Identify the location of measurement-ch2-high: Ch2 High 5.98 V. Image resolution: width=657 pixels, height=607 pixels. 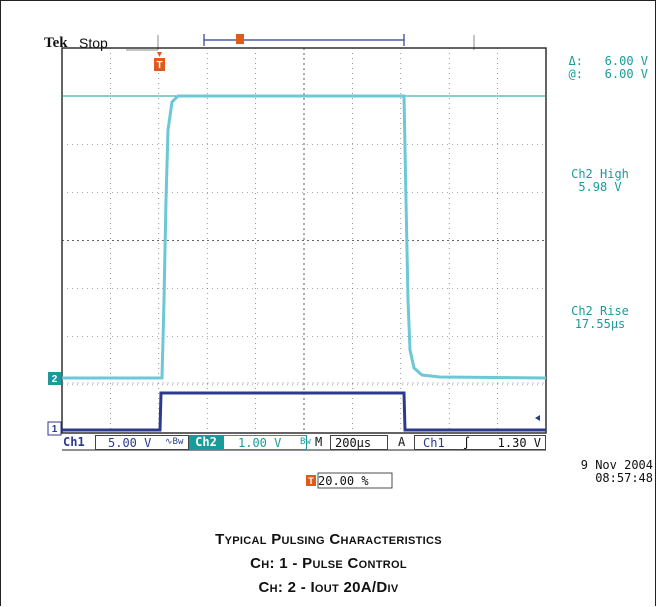
(600, 181).